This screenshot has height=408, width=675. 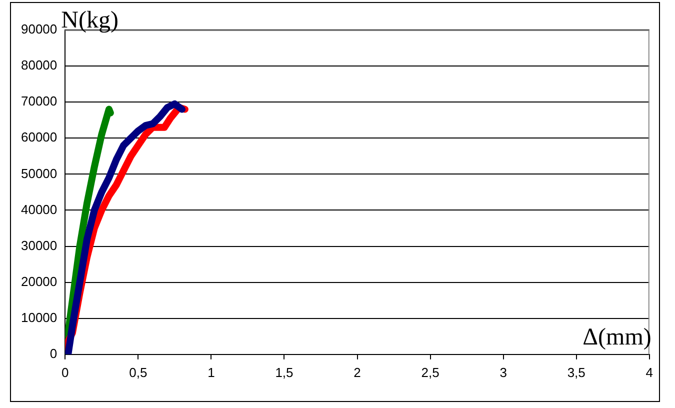 What do you see at coordinates (430, 372) in the screenshot?
I see `x-tick-label: 2,5` at bounding box center [430, 372].